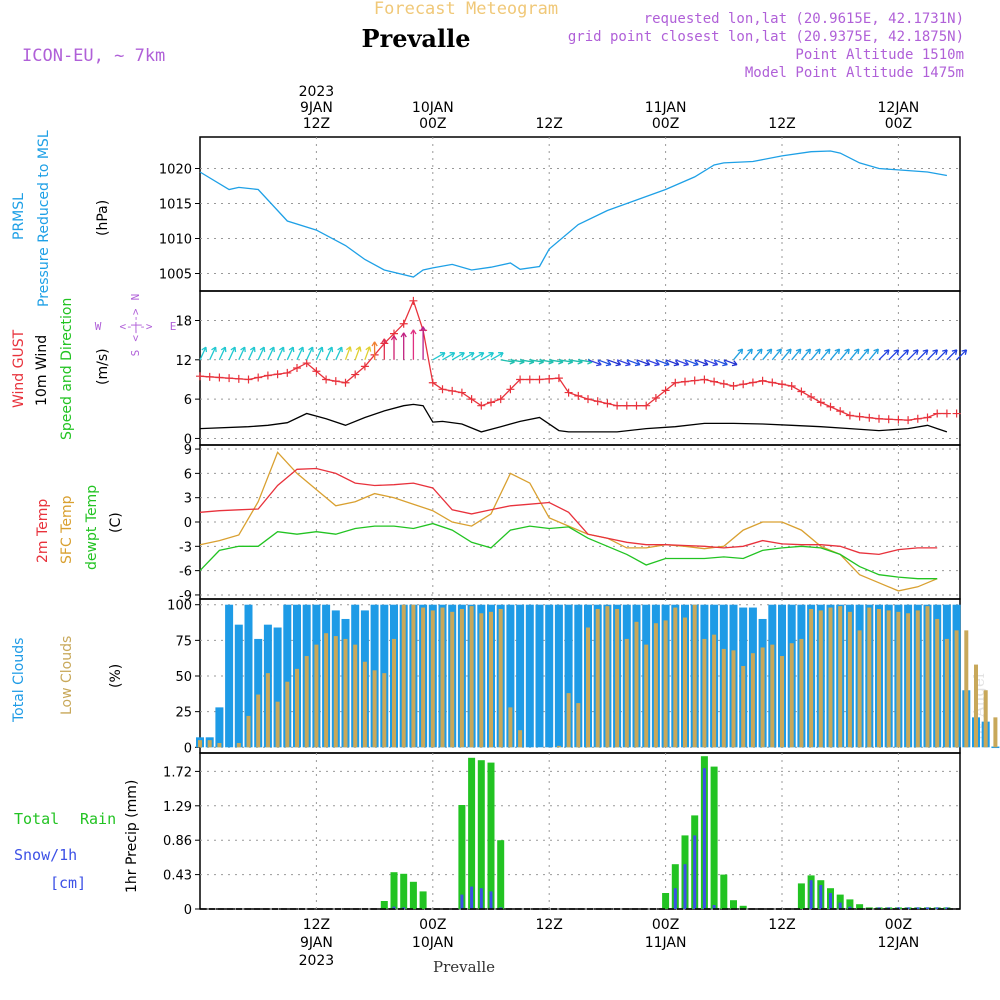  What do you see at coordinates (568, 521) in the screenshot?
I see `sfc-temp-series` at bounding box center [568, 521].